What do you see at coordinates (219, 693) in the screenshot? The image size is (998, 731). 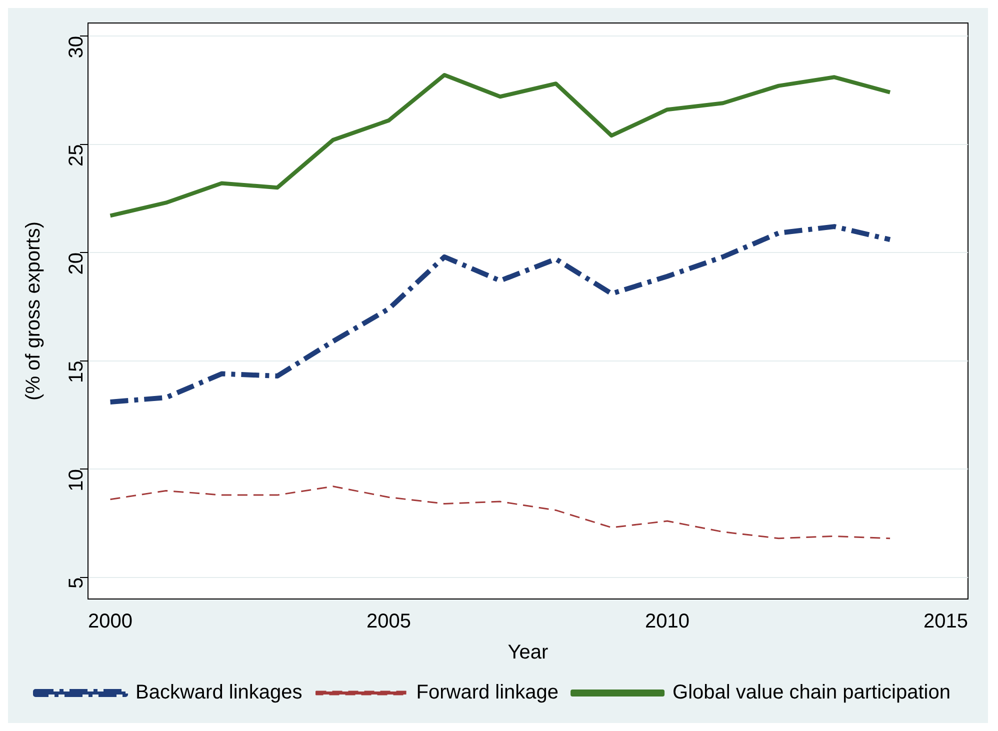 I see `legend-label: Backward linkages` at bounding box center [219, 693].